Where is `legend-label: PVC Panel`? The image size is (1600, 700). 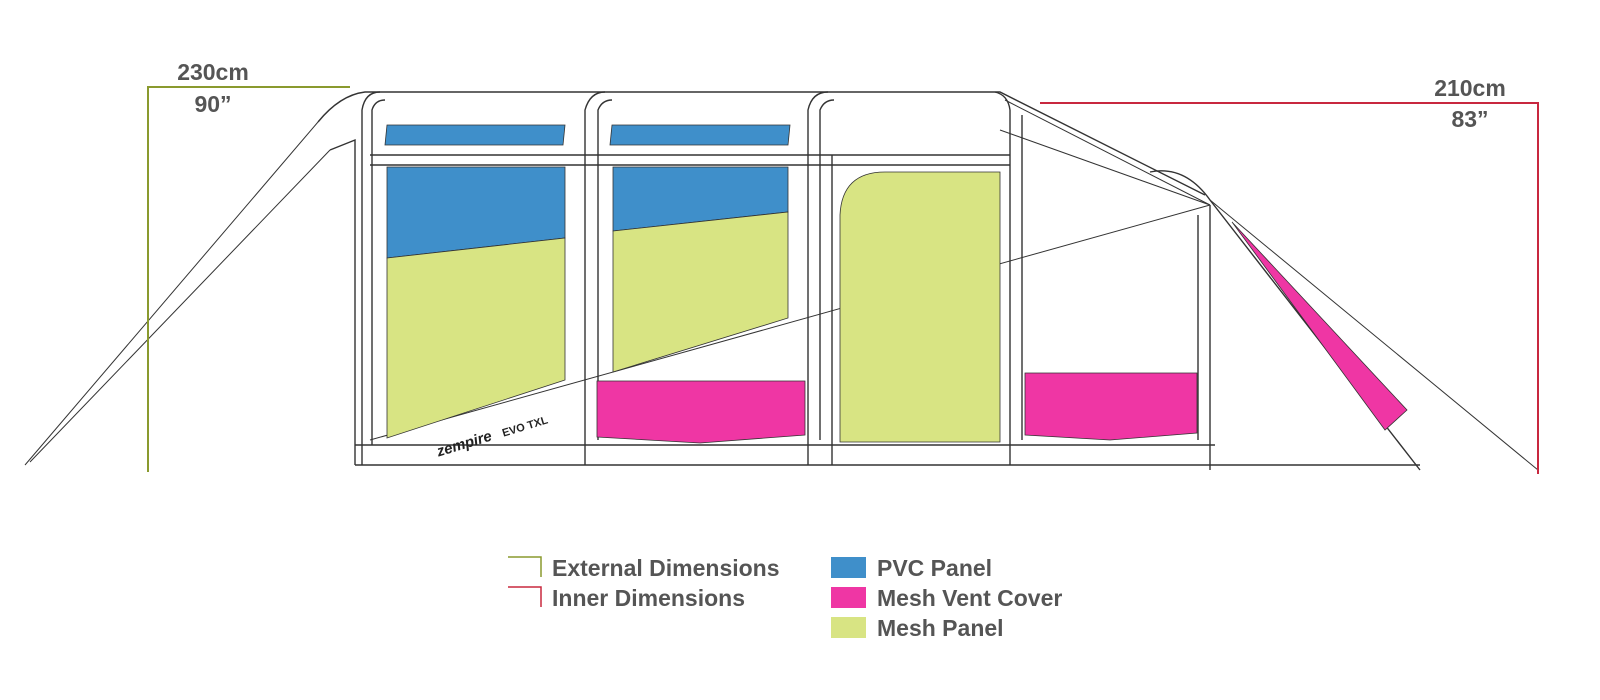 legend-label: PVC Panel is located at coordinates (934, 568).